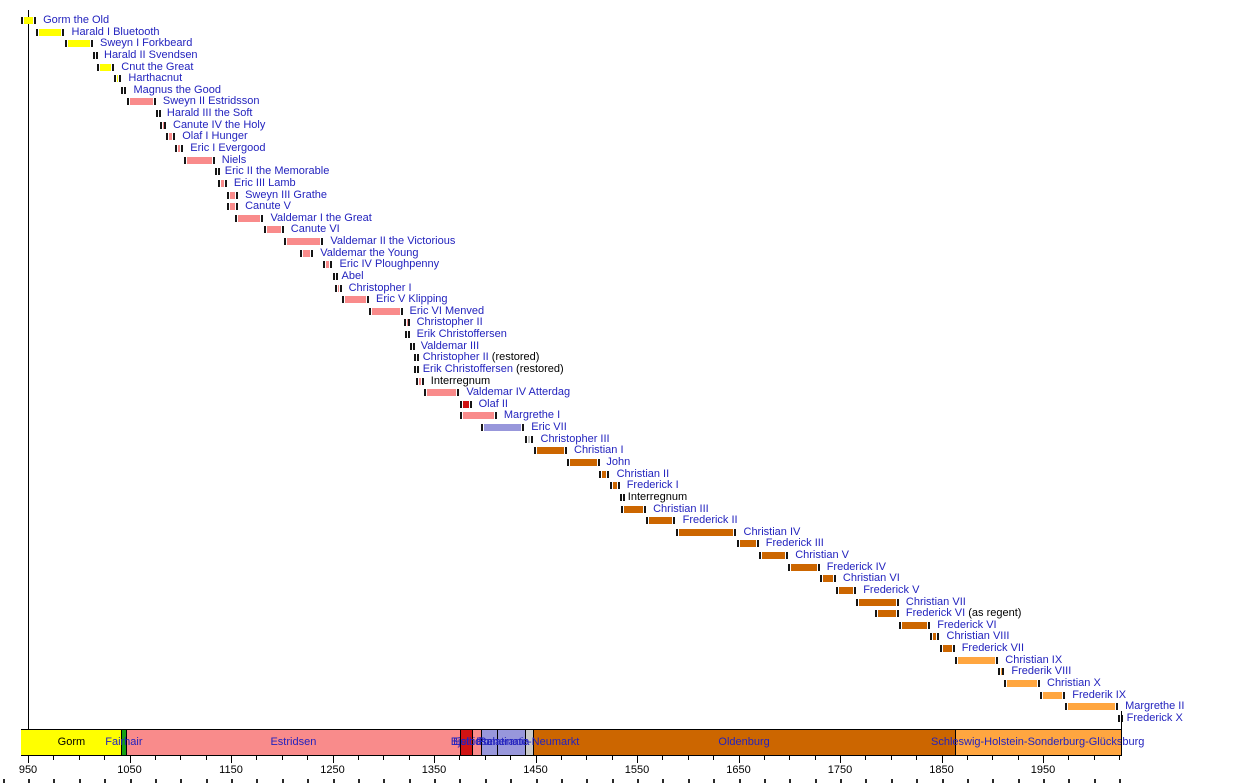  I want to click on monarch-label: Christian VII, so click(935, 601).